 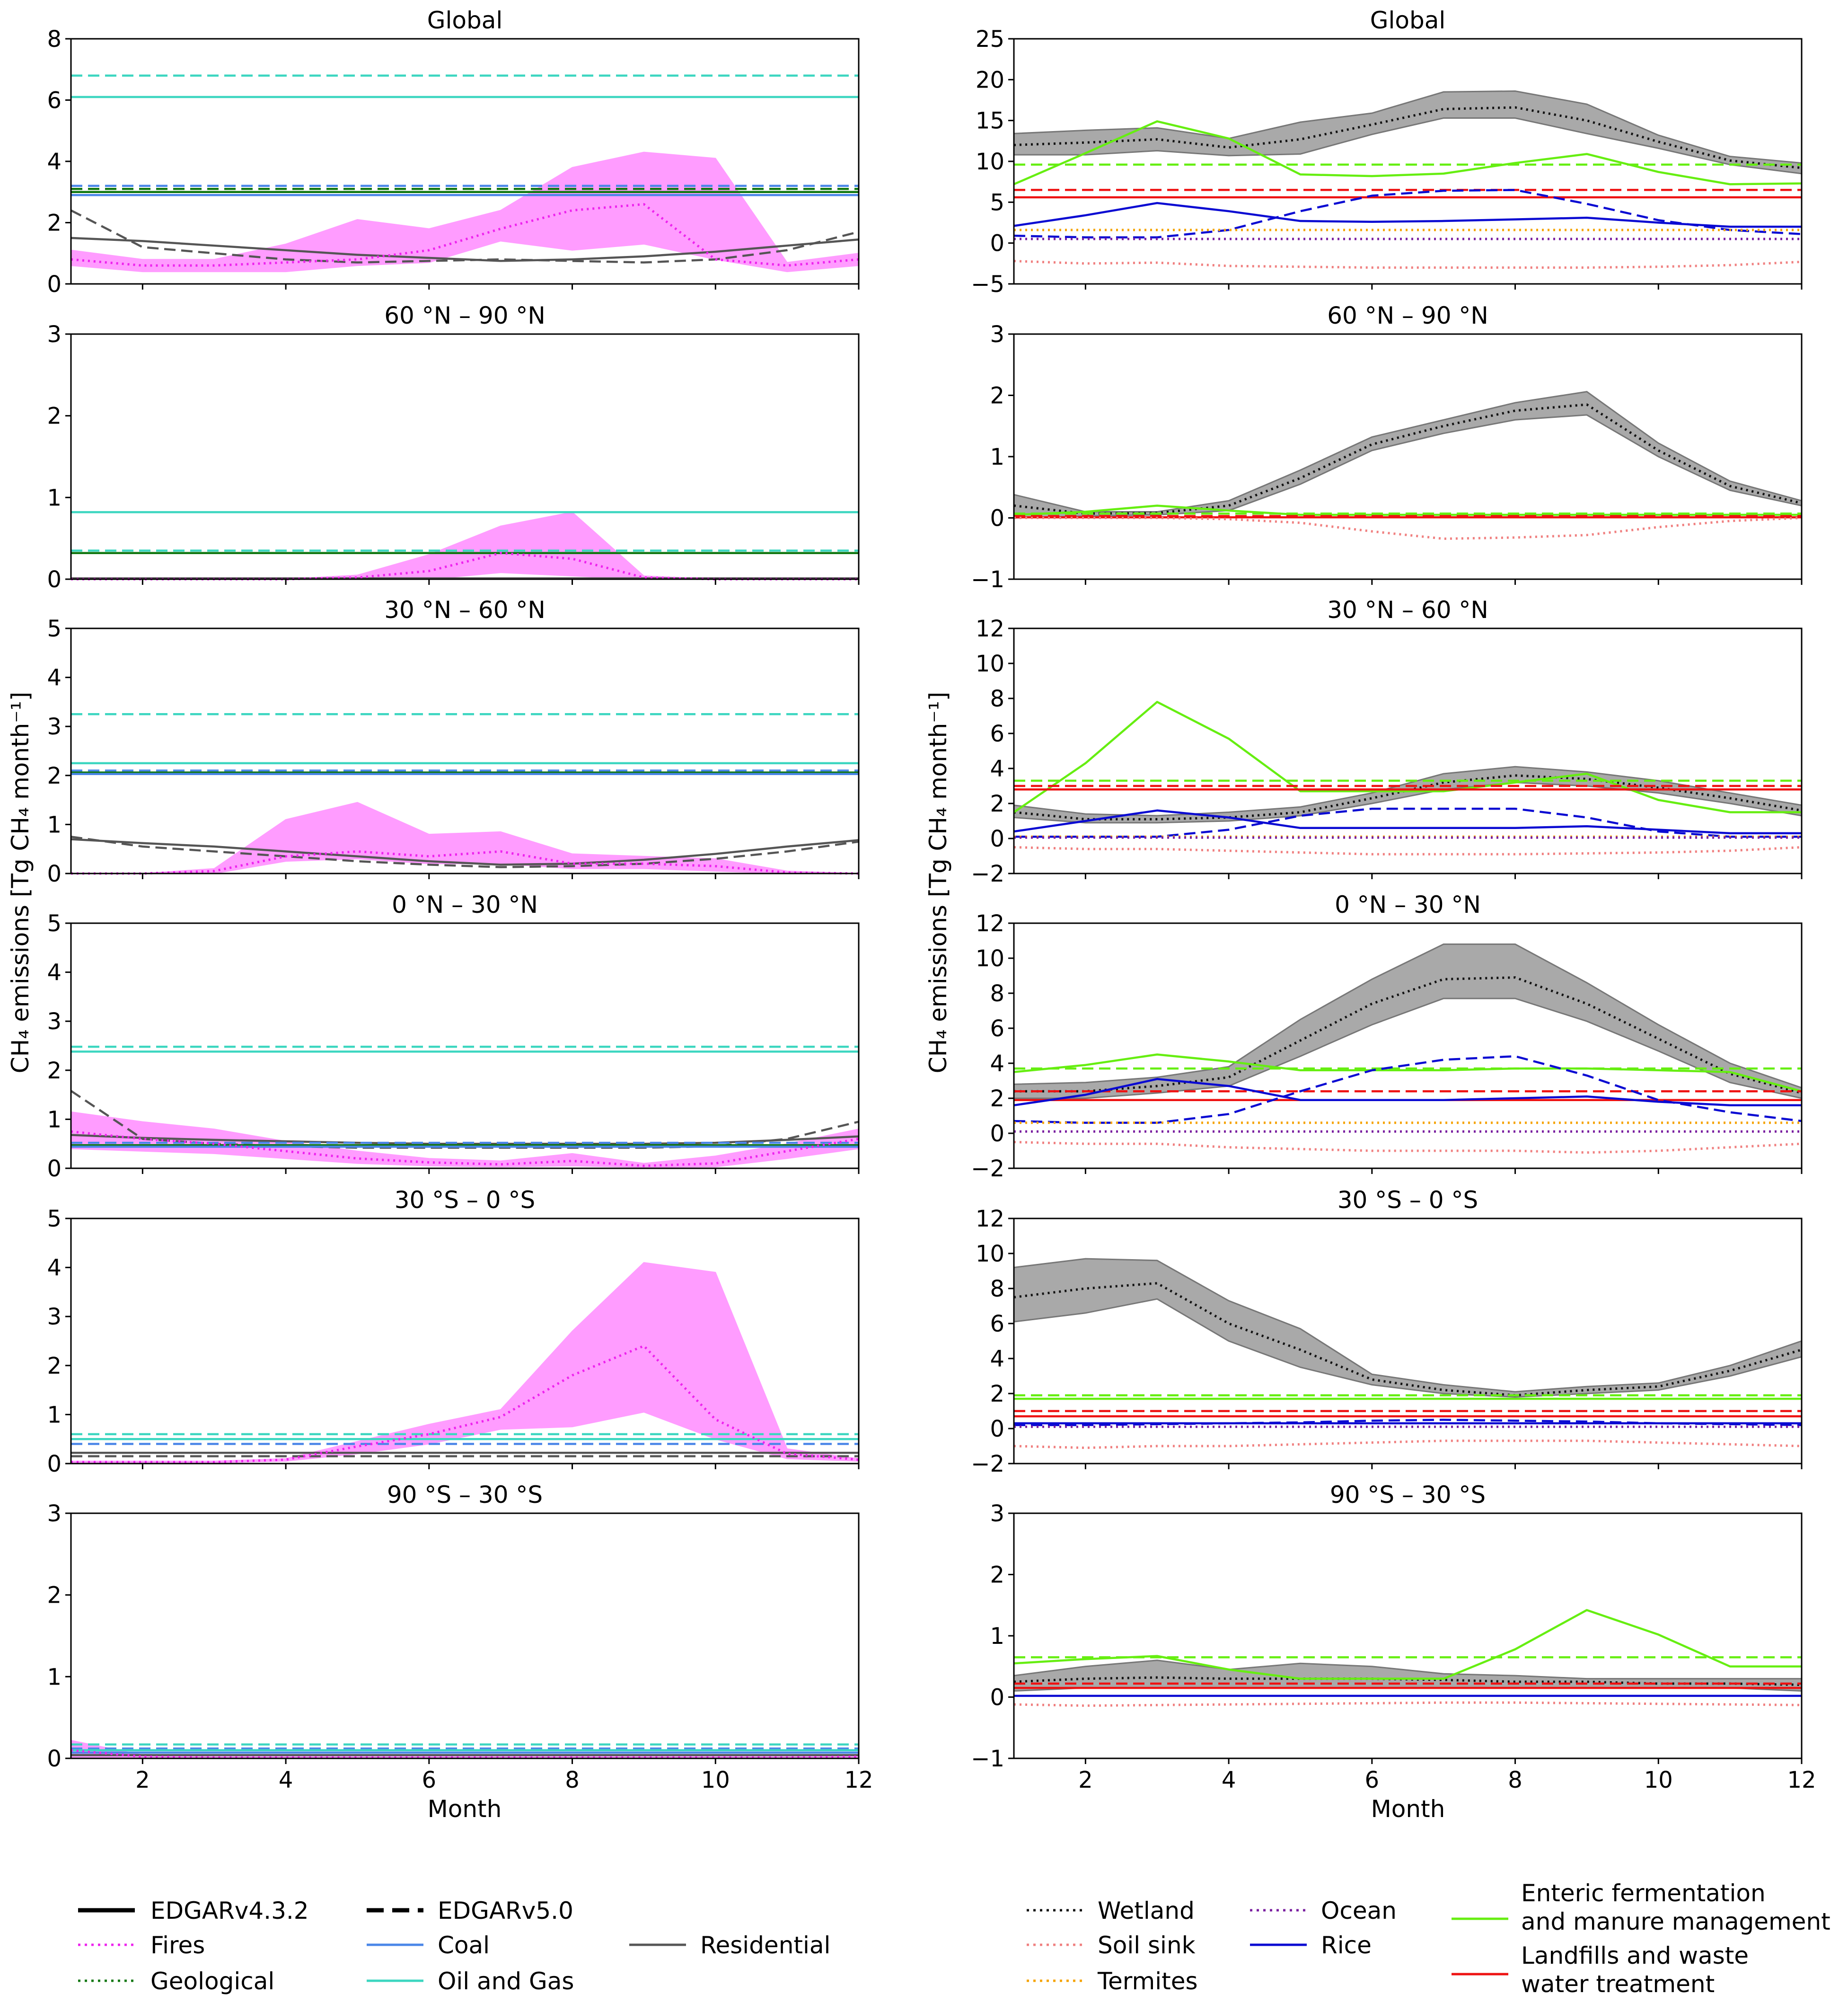 What do you see at coordinates (1408, 1809) in the screenshot?
I see `x-axis-label-right: Month` at bounding box center [1408, 1809].